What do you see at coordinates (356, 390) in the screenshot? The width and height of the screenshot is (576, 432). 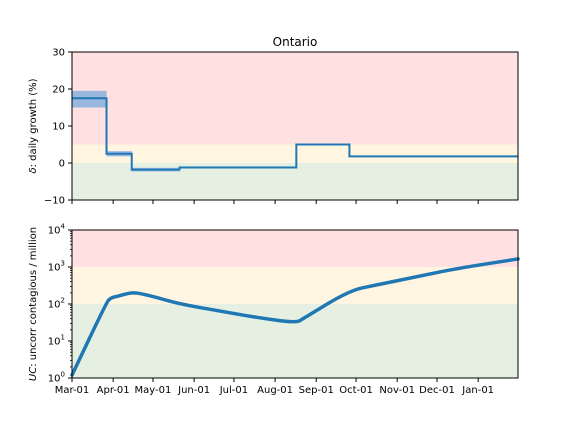 I see `contagious-x-tick-label: Oct-01` at bounding box center [356, 390].